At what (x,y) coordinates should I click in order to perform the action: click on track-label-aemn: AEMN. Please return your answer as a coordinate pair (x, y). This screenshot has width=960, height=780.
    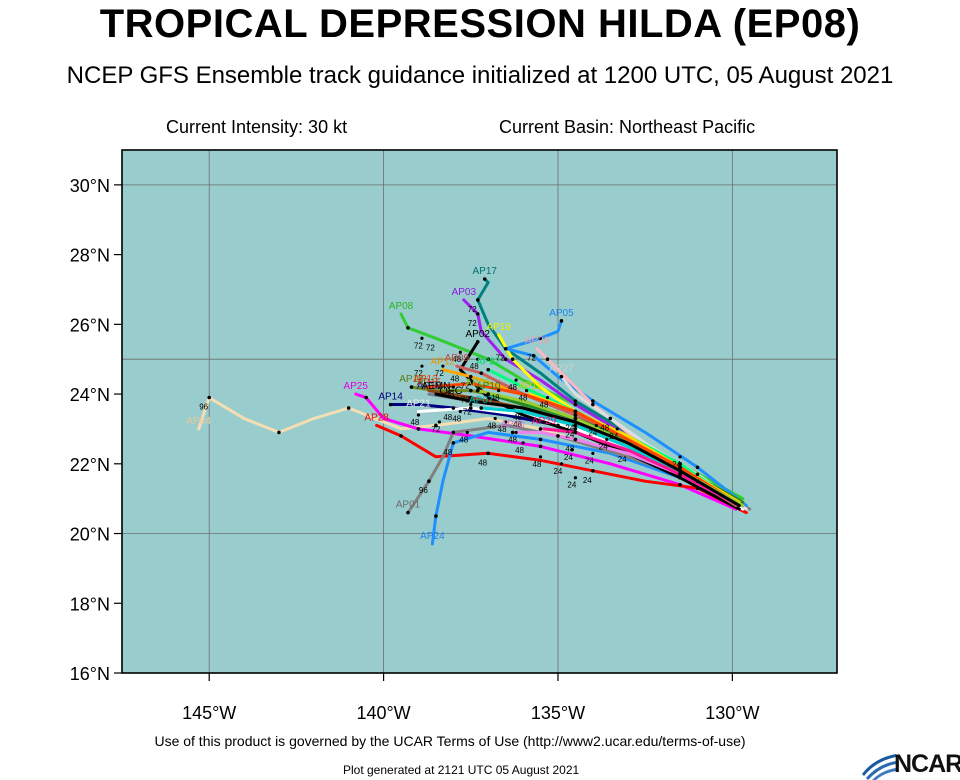
    Looking at the image, I should click on (435, 386).